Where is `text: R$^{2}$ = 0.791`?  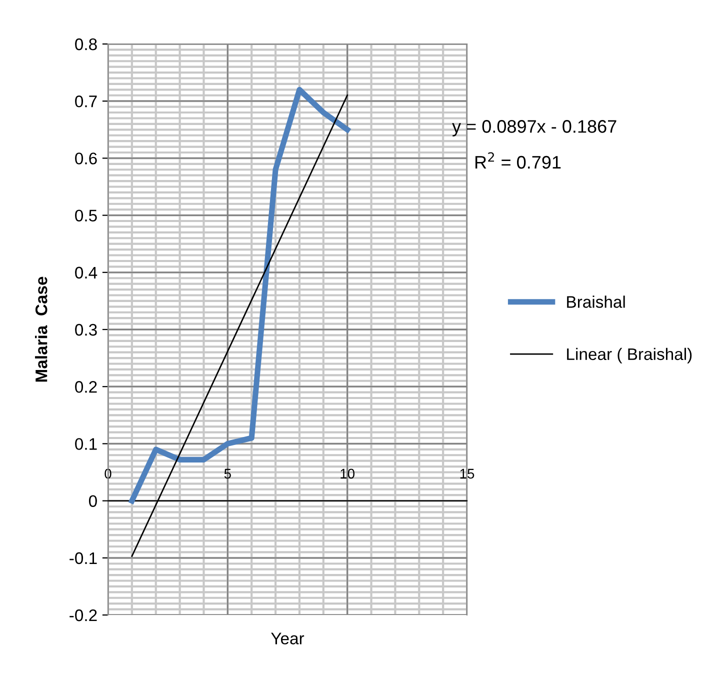
text: R$^{2}$ = 0.791 is located at coordinates (518, 160).